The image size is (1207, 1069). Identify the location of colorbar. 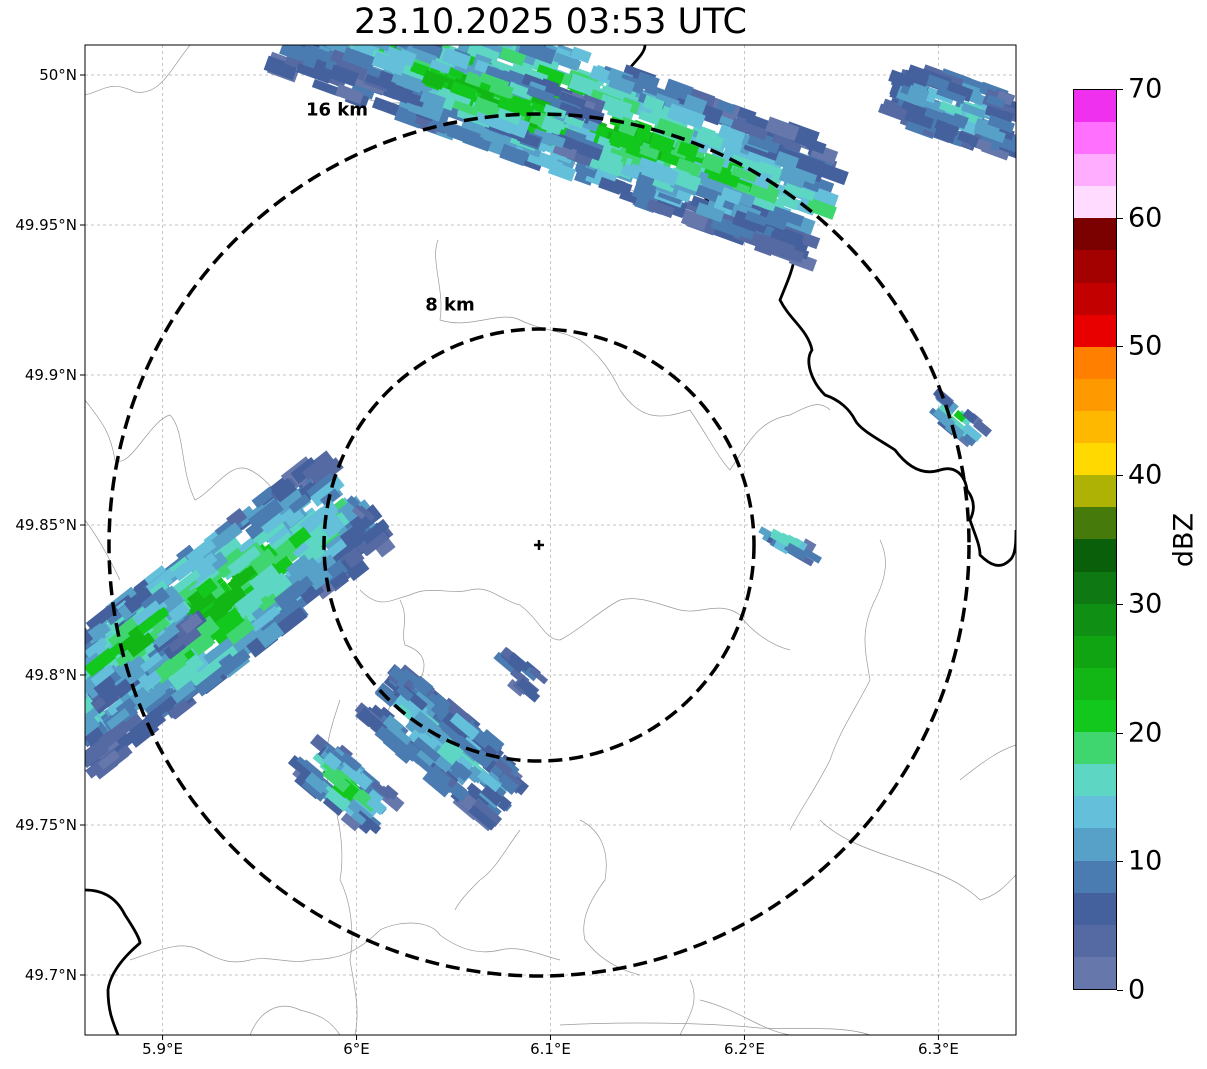
(1095, 539).